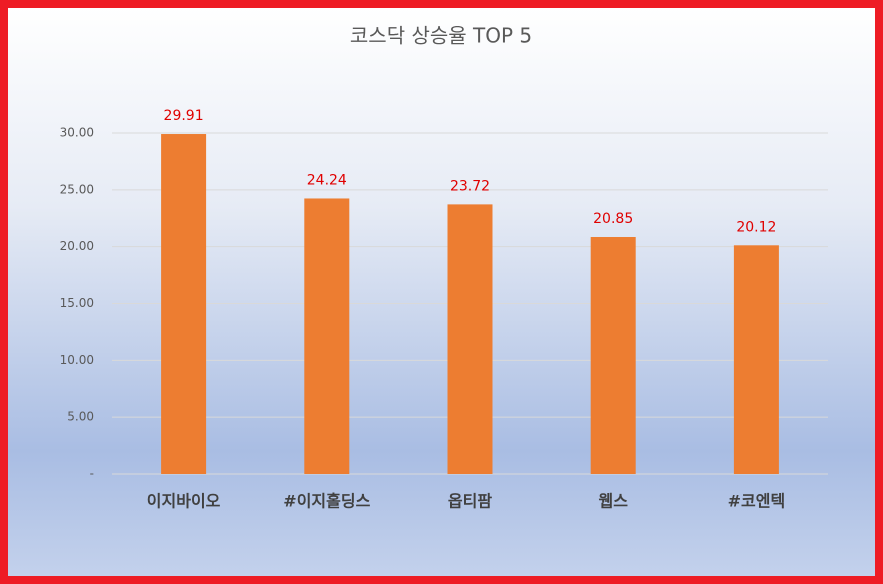 The width and height of the screenshot is (883, 584). What do you see at coordinates (441, 36) in the screenshot?
I see `chart-title: 코스닥 상승율 TOP 5` at bounding box center [441, 36].